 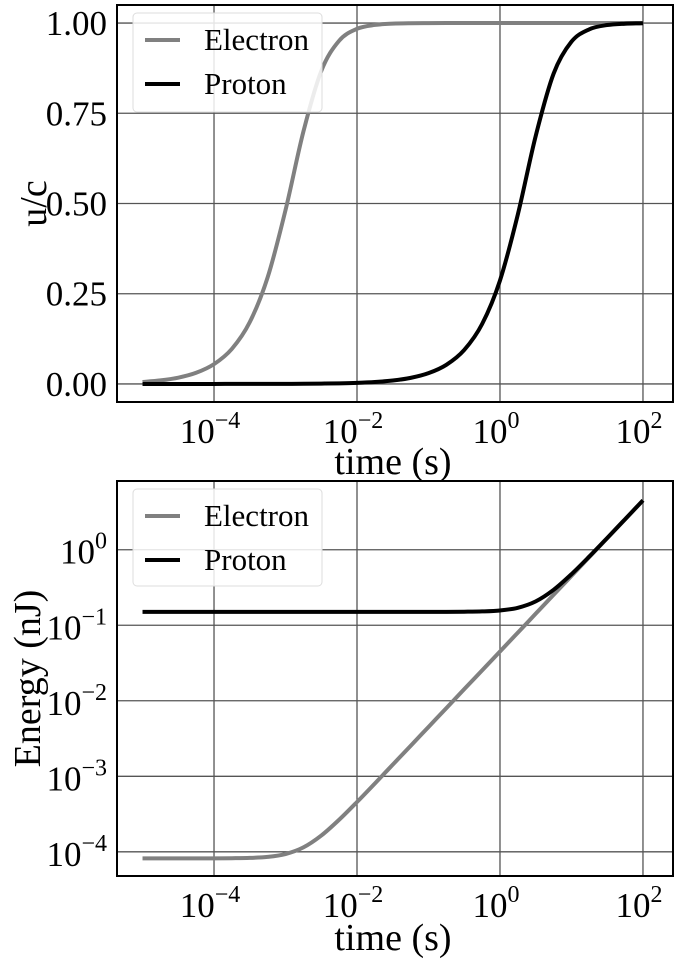 I want to click on y-tick-exponent: −4, so click(x=94, y=844).